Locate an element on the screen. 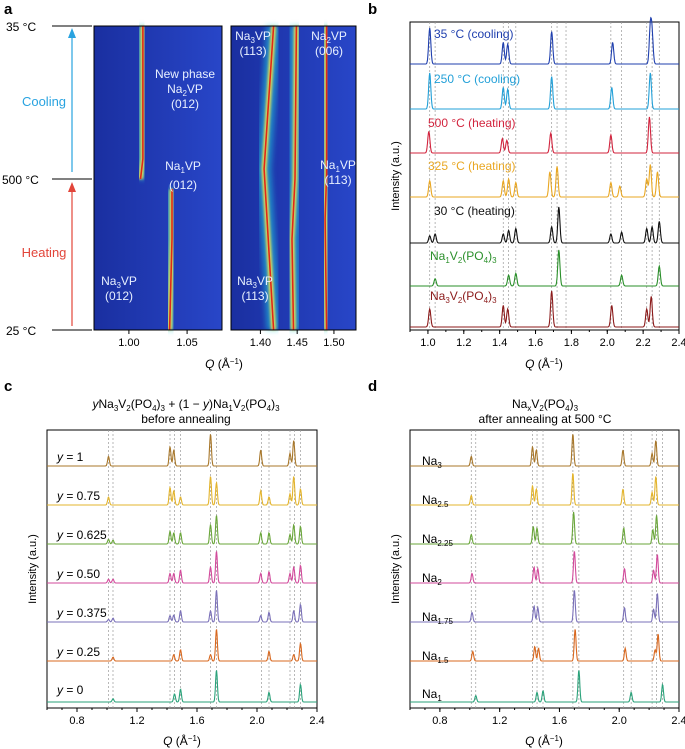  panel-d-series-label: Na2.25 is located at coordinates (437, 540).